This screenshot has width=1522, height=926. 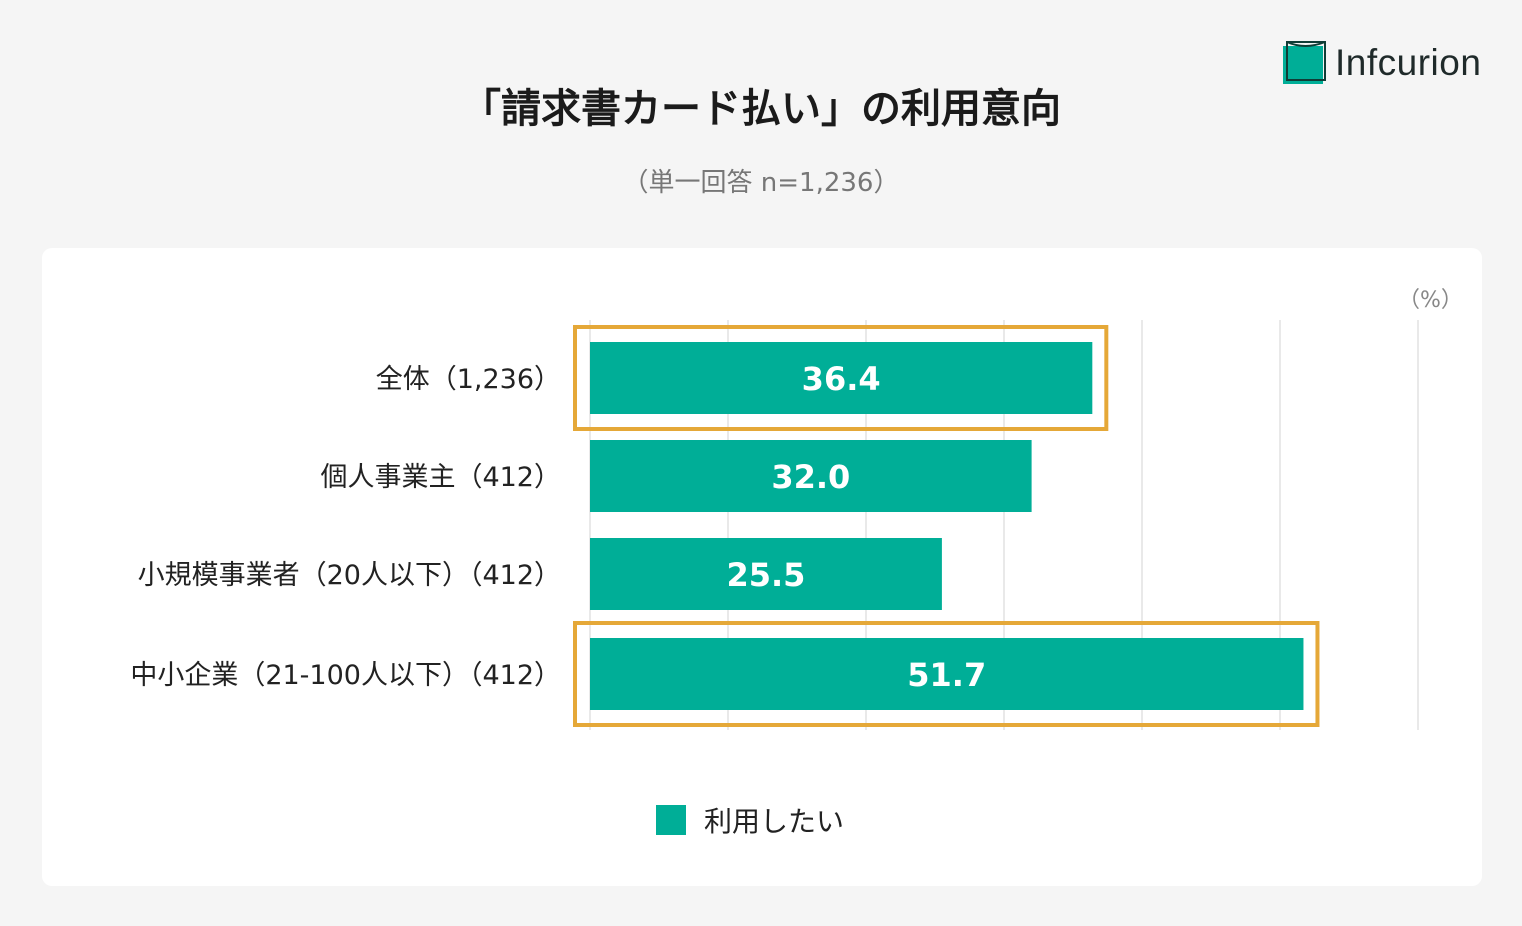 I want to click on legend-label: 利用したい, so click(x=774, y=821).